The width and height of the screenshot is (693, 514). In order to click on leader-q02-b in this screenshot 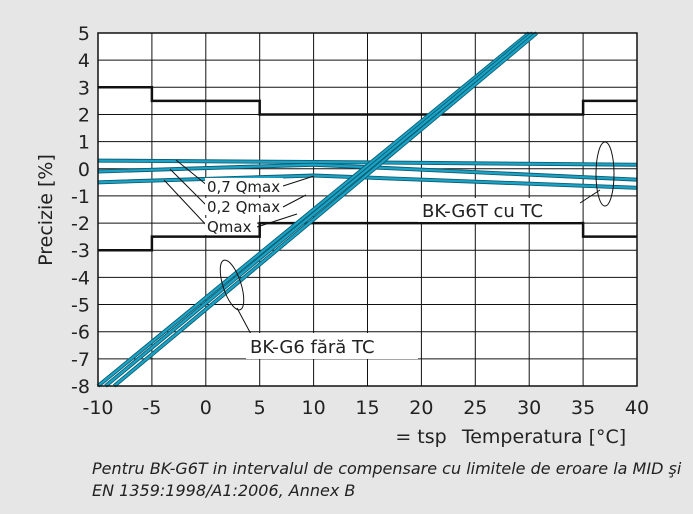, I will do `click(294, 201)`.